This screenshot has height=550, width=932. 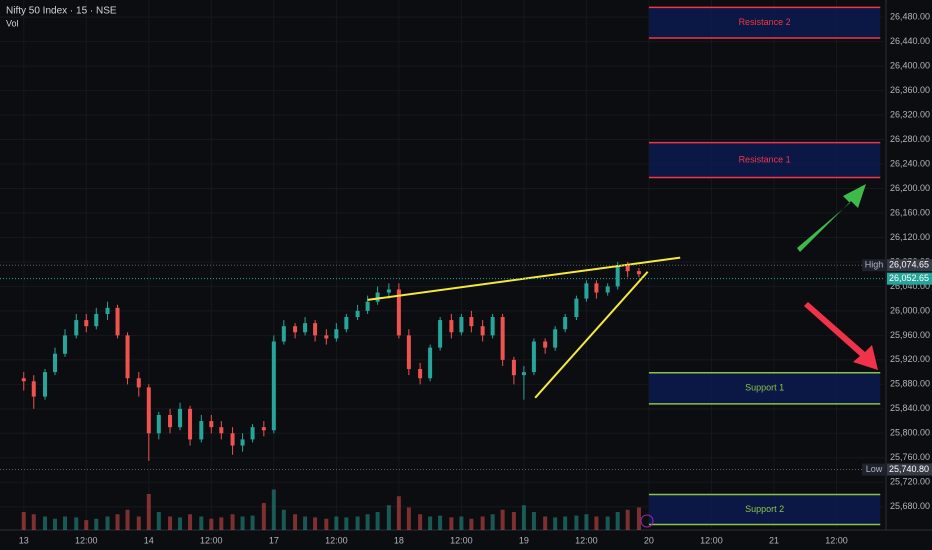 What do you see at coordinates (524, 540) in the screenshot?
I see `x-tick-label: 19` at bounding box center [524, 540].